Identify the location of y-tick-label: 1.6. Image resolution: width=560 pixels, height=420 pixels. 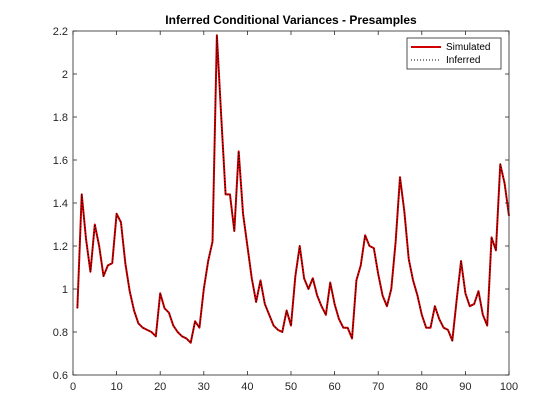
(60, 161).